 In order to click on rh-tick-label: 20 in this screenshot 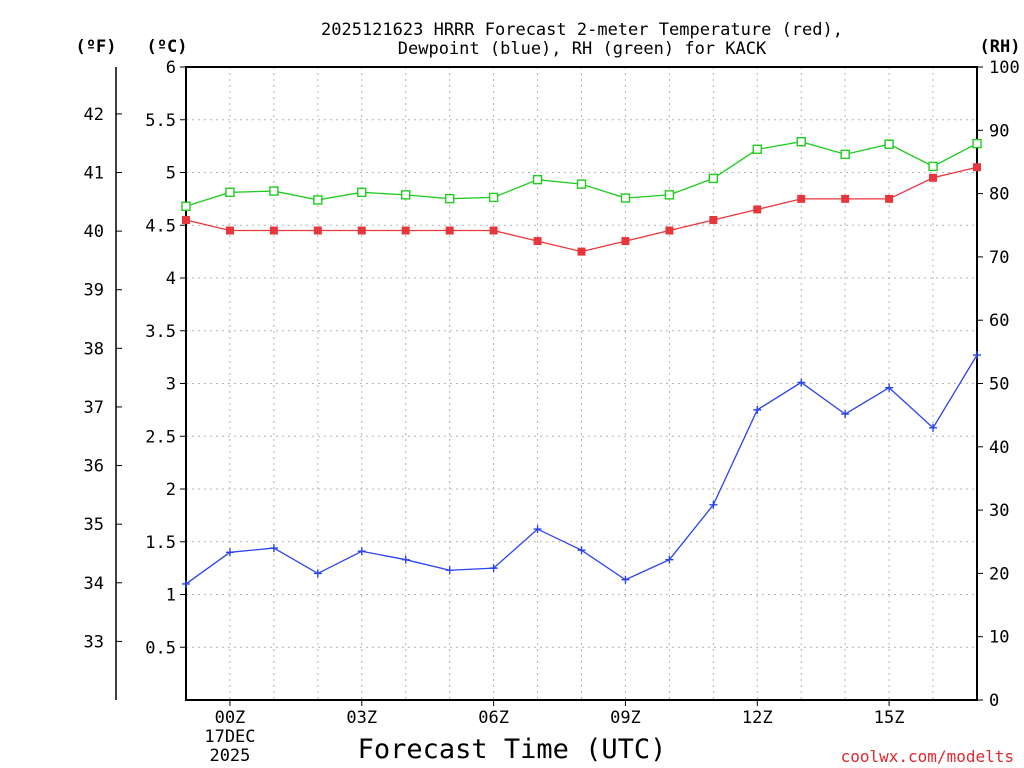, I will do `click(999, 574)`.